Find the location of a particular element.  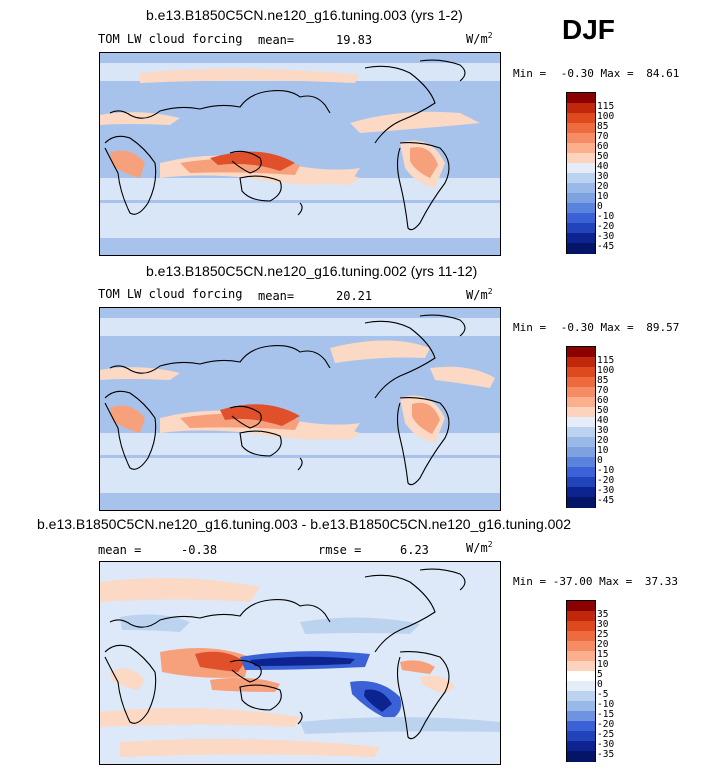

panel3-mean-label: mean = is located at coordinates (120, 550).